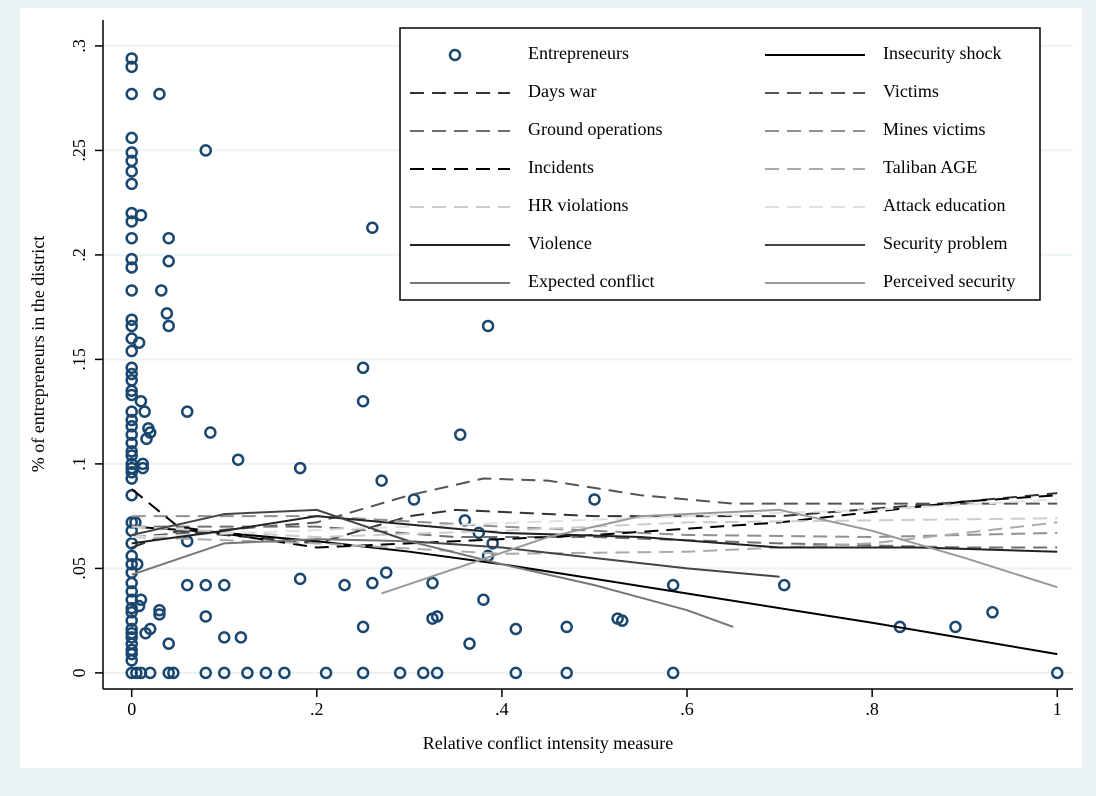 This screenshot has width=1096, height=796. I want to click on legend-label: Expected conflict, so click(591, 281).